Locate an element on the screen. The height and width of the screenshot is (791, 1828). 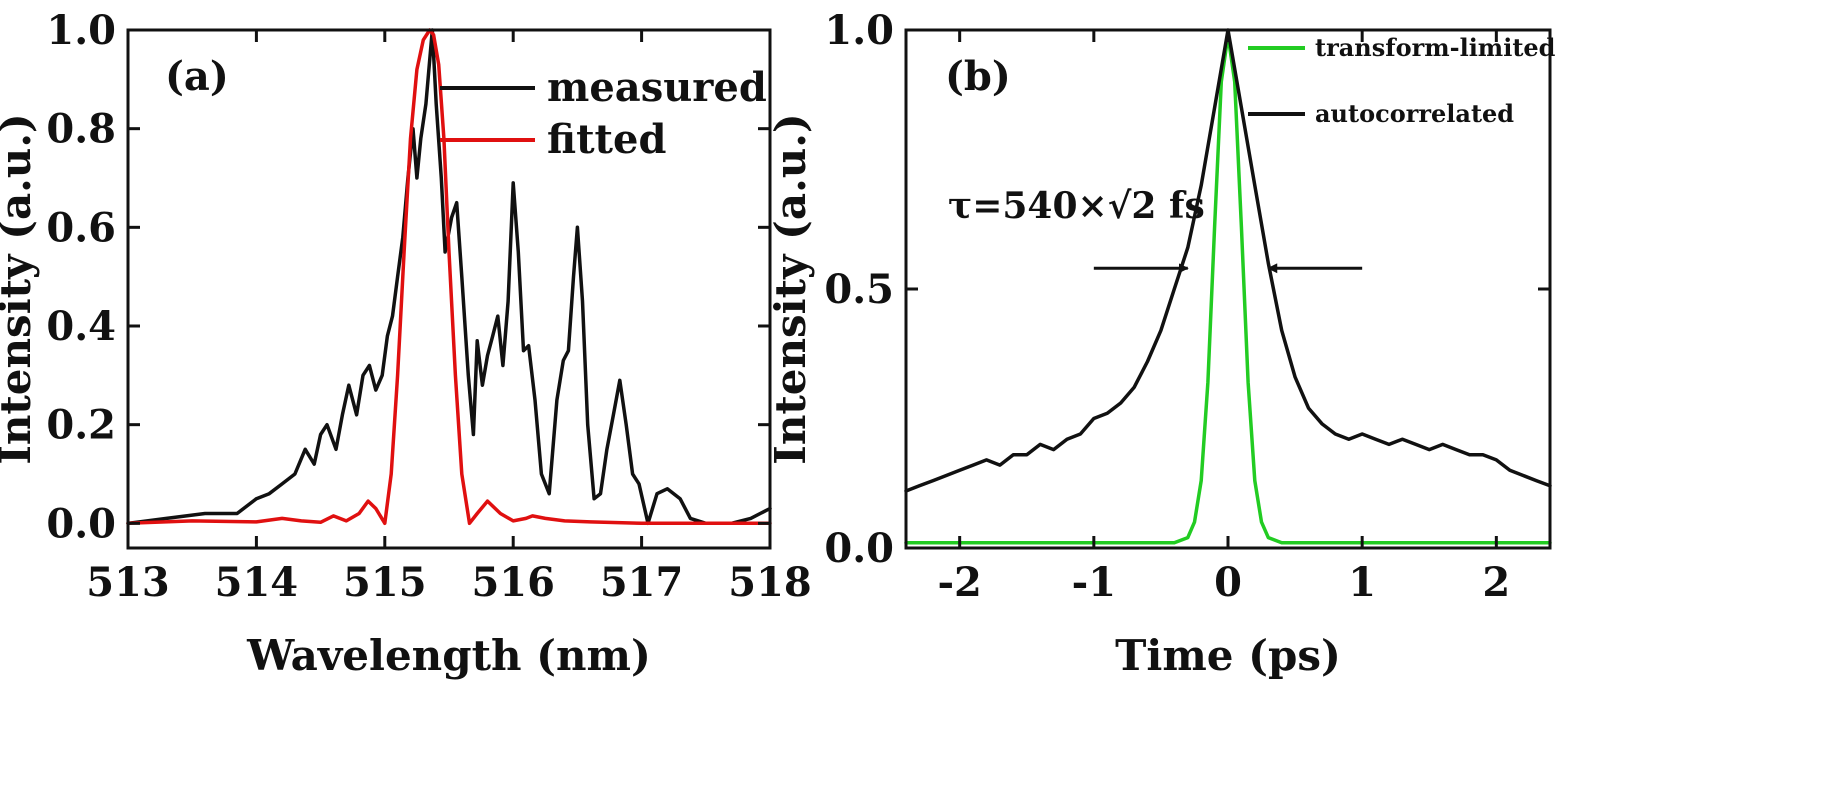
x-axis-title: Time (ps) is located at coordinates (1228, 655).